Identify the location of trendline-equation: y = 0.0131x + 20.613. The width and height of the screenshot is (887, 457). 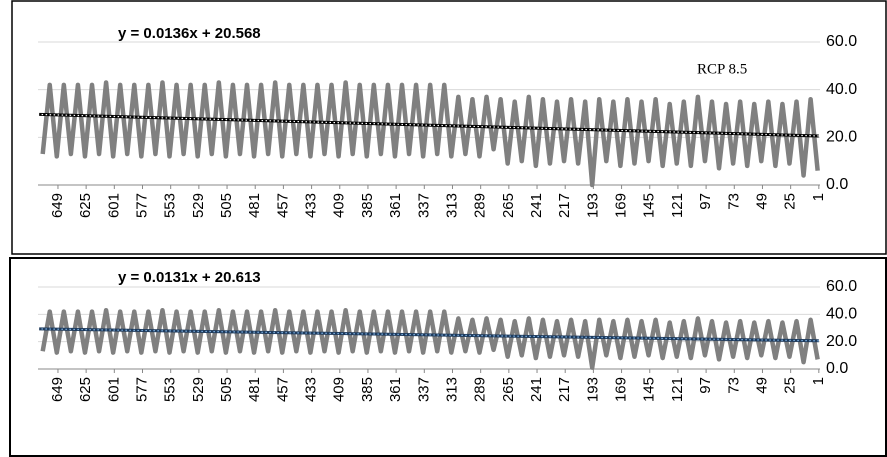
(189, 277).